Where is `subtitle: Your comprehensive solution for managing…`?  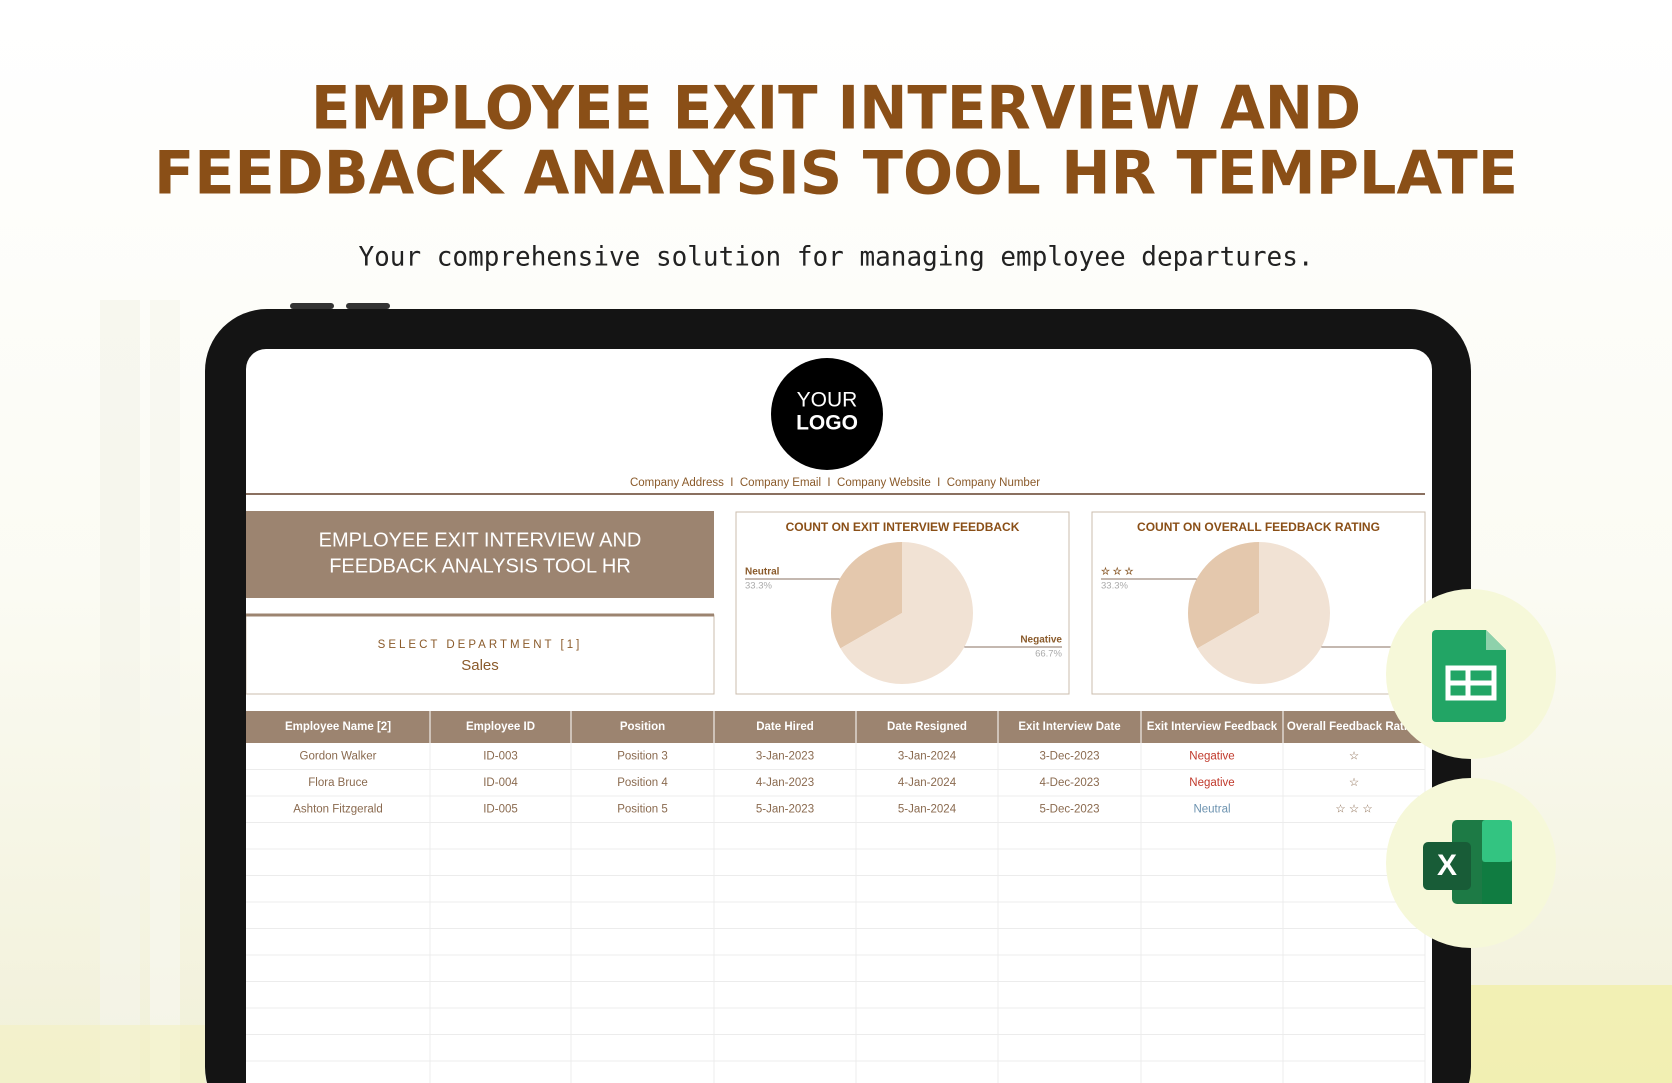
subtitle: Your comprehensive solution for managing… is located at coordinates (836, 257).